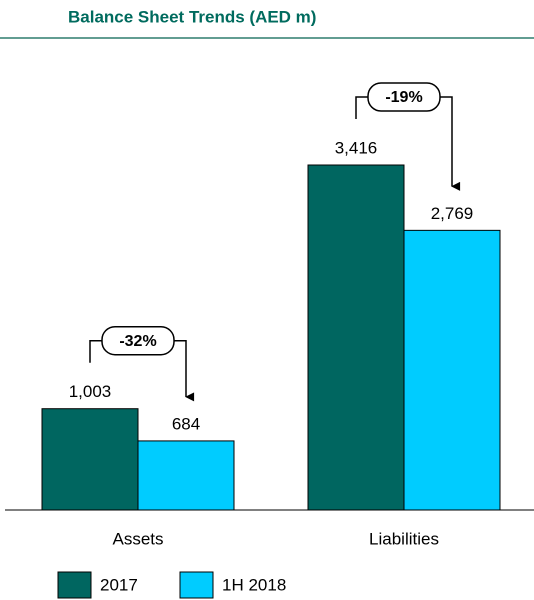 Image resolution: width=534 pixels, height=600 pixels. What do you see at coordinates (356, 147) in the screenshot?
I see `value-label: 3,416` at bounding box center [356, 147].